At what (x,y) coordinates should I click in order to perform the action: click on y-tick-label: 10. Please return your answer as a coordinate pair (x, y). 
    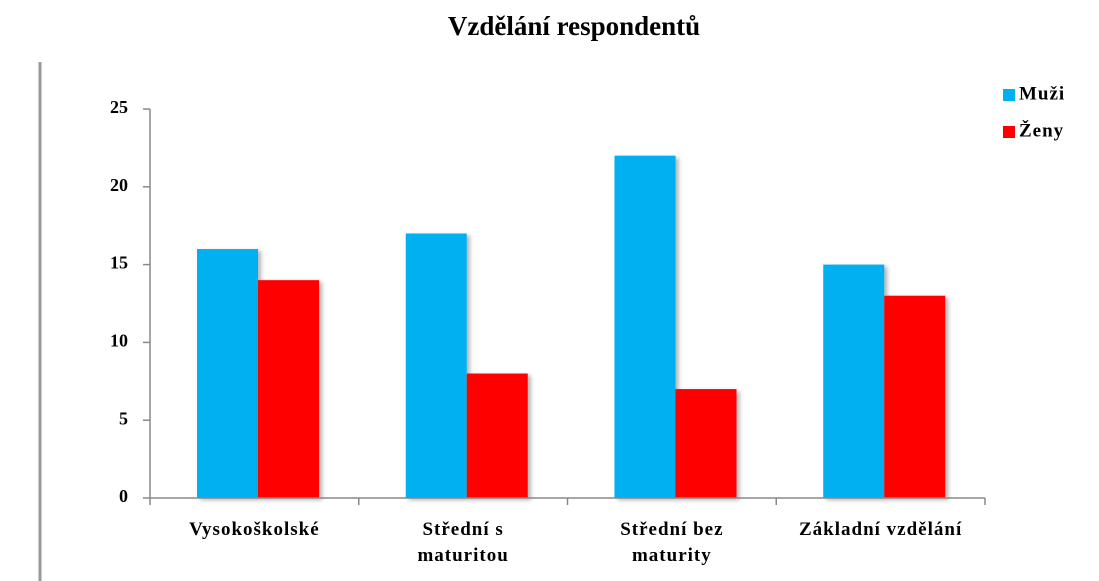
    Looking at the image, I should click on (119, 341).